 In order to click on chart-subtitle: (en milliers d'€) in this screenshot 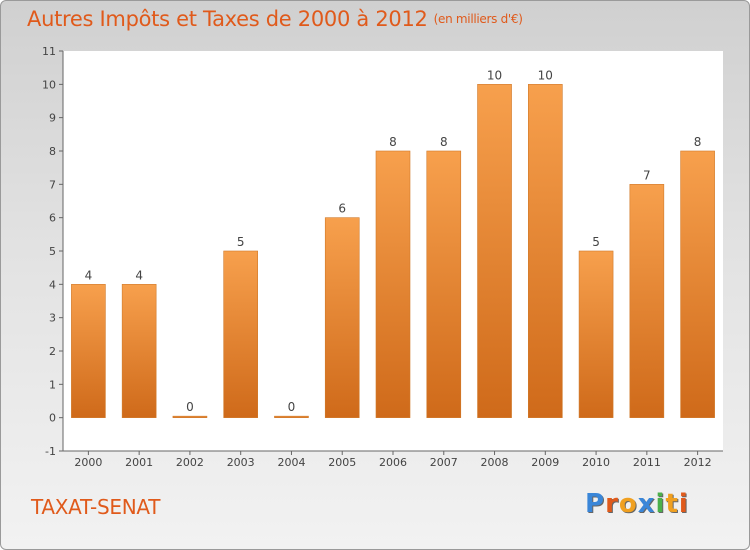, I will do `click(478, 19)`.